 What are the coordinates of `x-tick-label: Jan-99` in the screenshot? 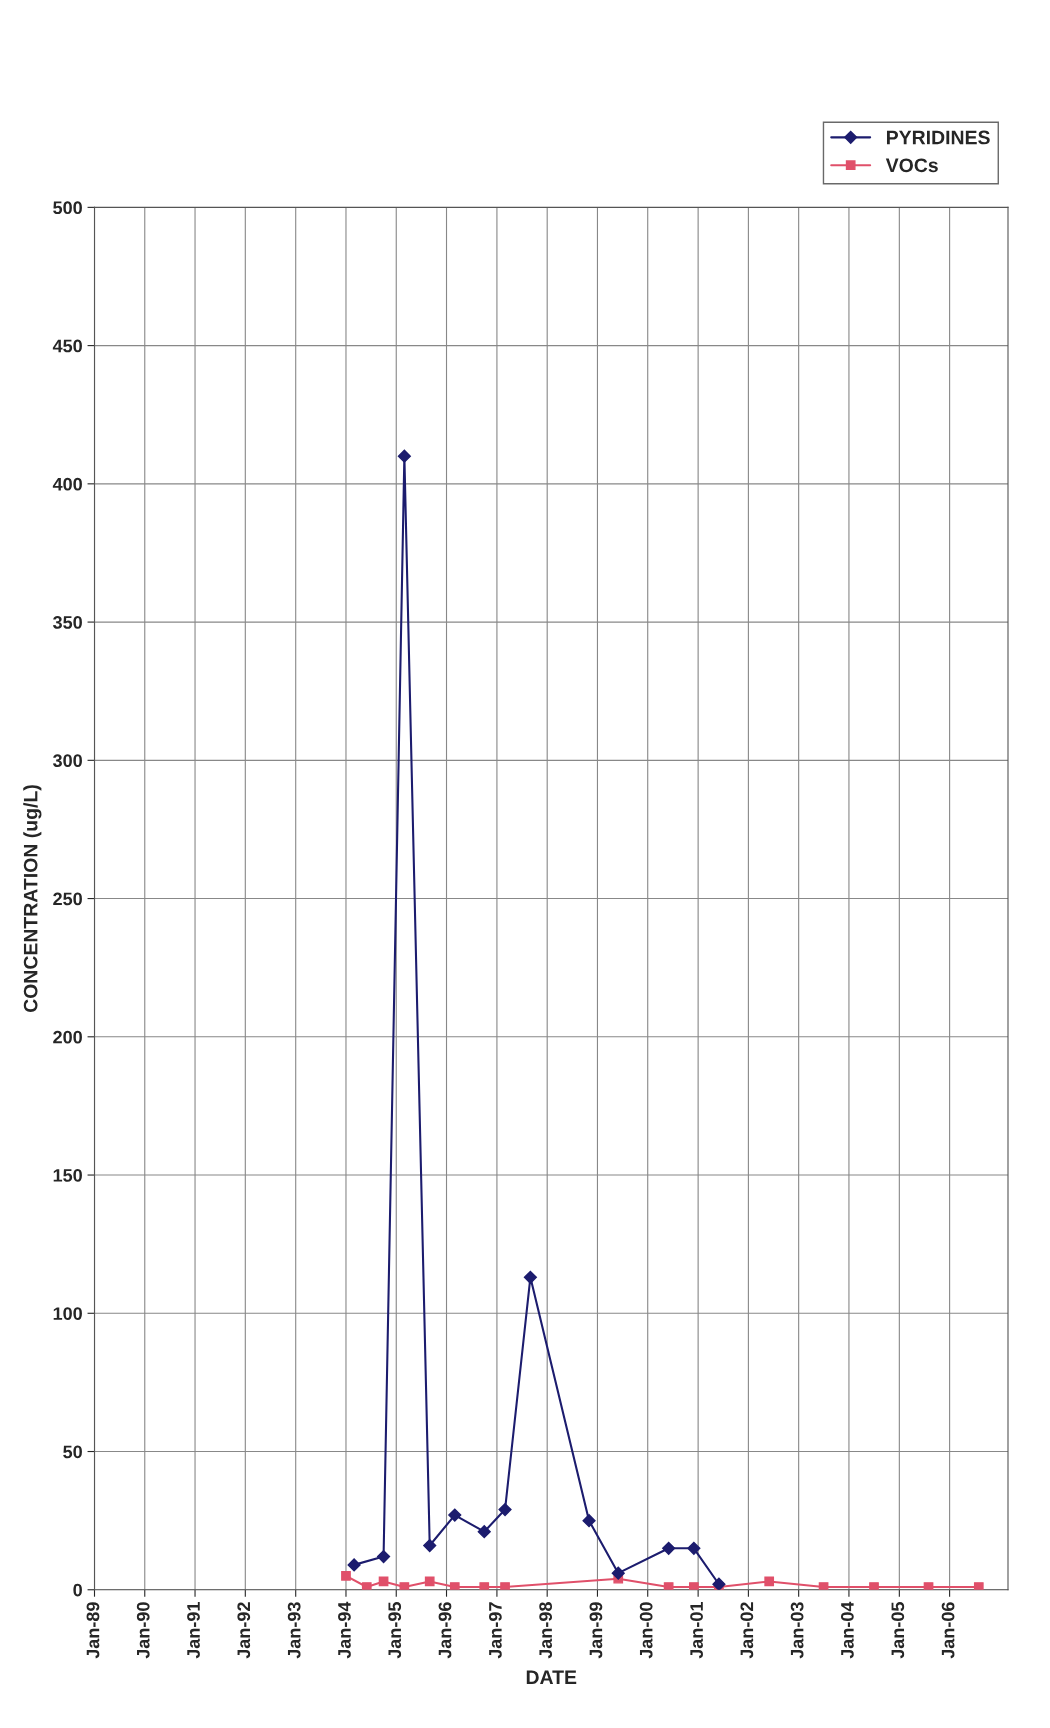 It's located at (596, 1630).